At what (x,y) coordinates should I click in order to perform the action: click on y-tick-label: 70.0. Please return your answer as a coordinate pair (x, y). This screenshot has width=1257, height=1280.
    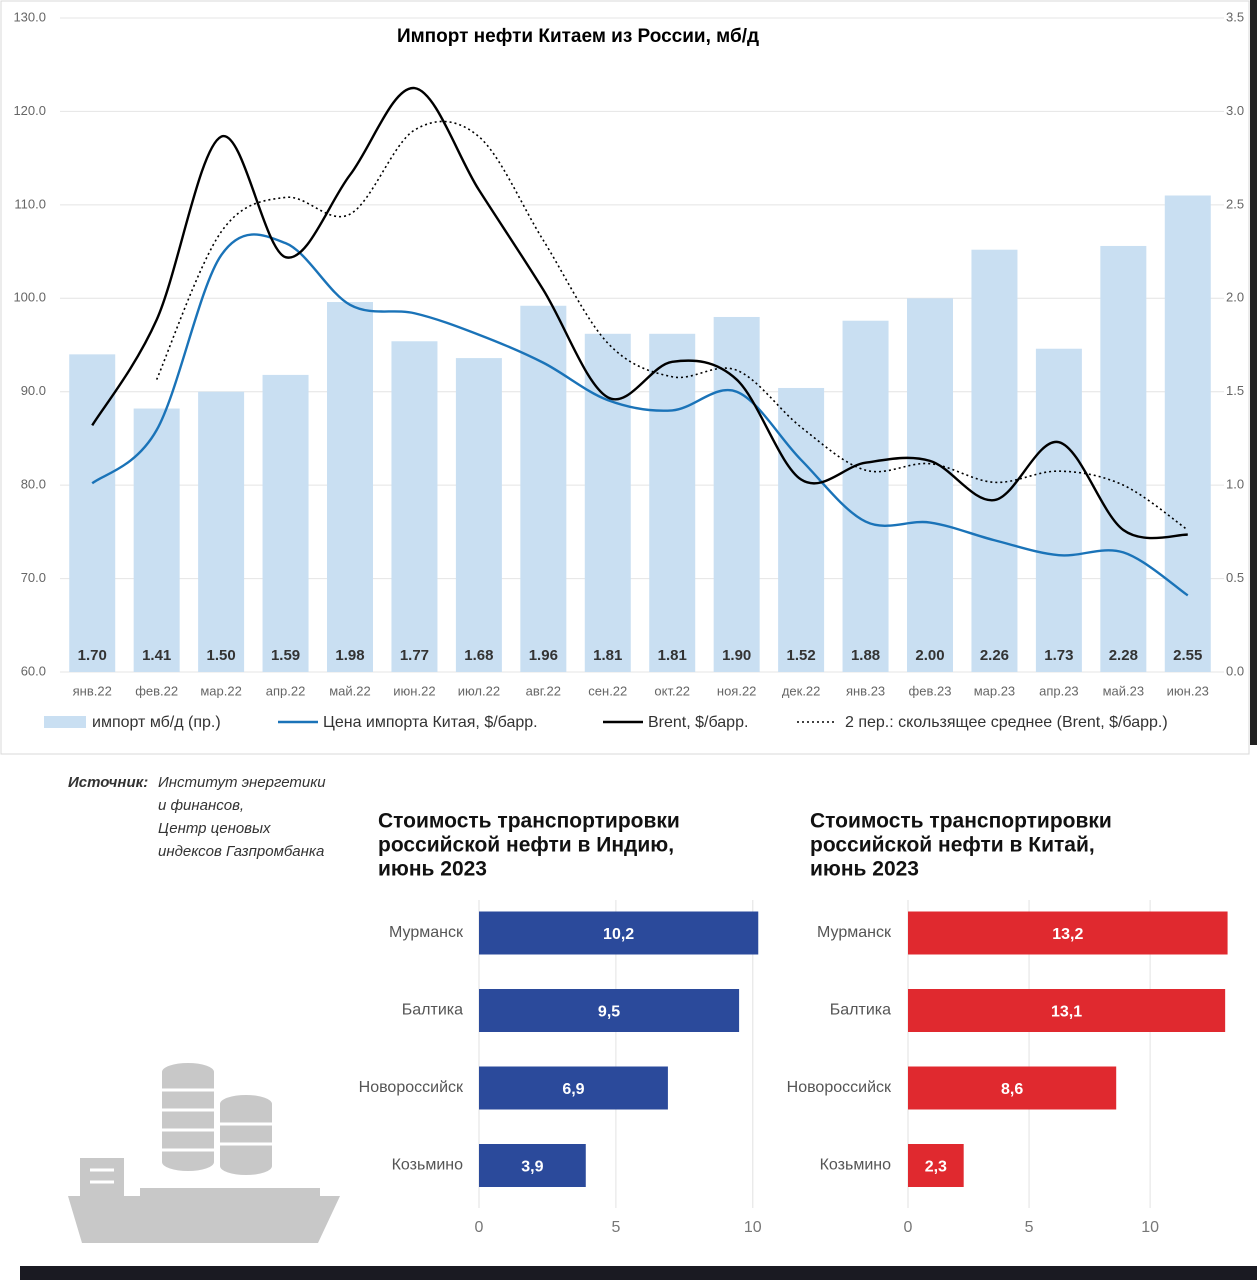
    Looking at the image, I should click on (33, 577).